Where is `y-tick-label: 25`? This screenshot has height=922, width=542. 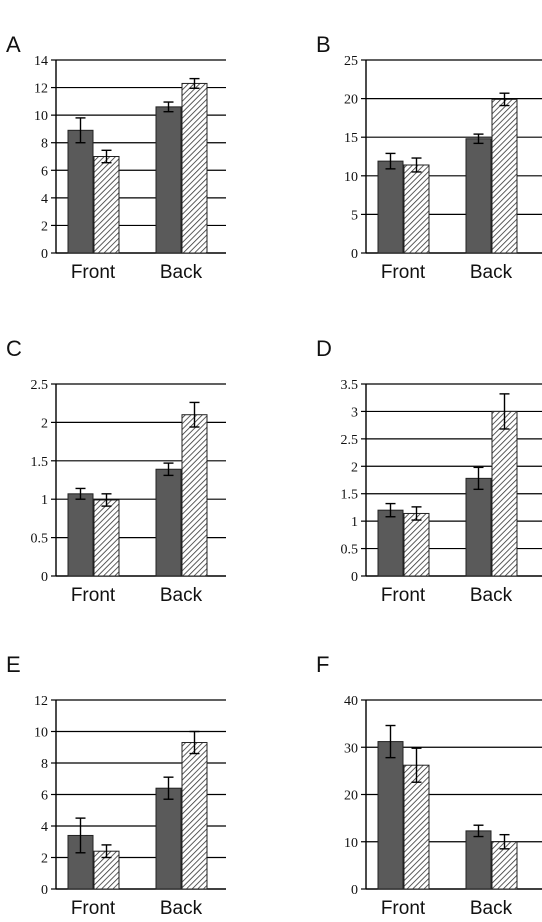
y-tick-label: 25 is located at coordinates (351, 61).